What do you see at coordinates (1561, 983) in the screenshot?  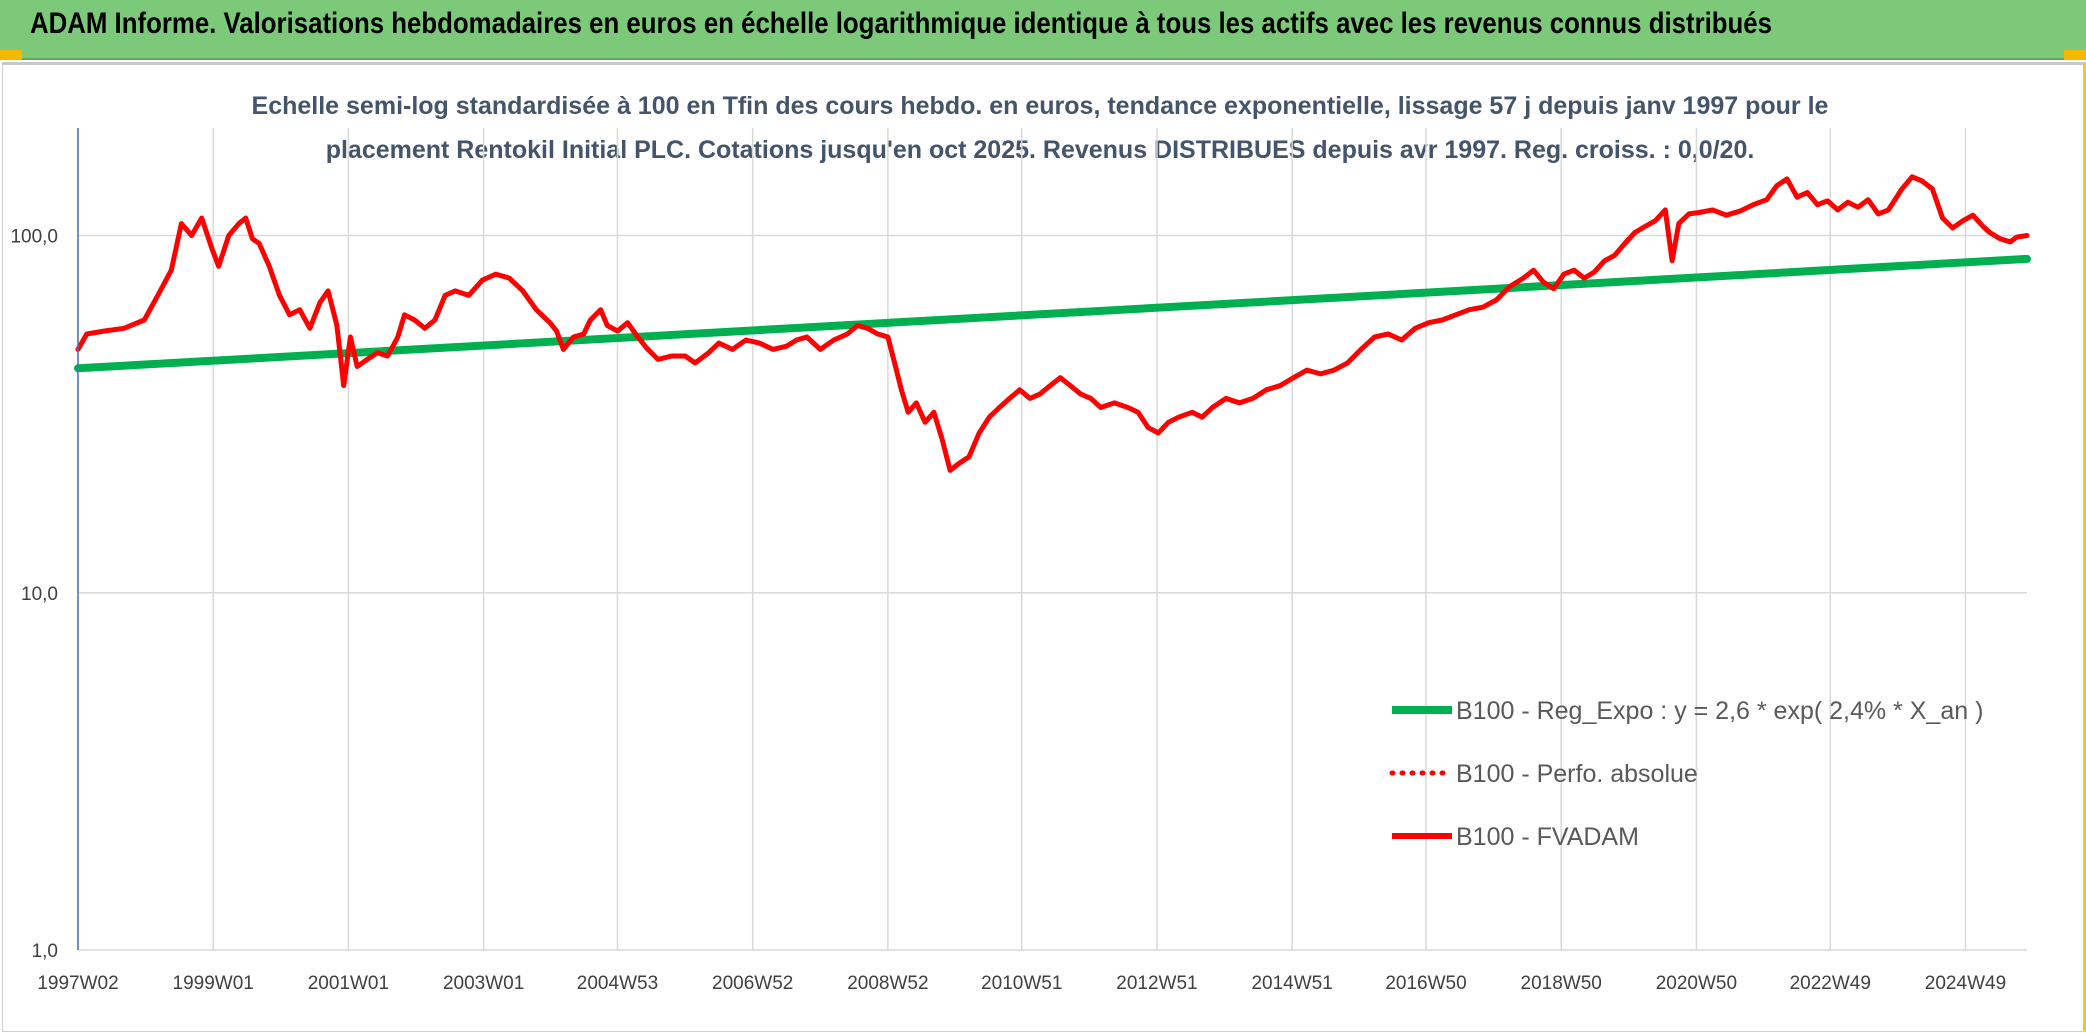 I see `x-tick-label-11: 2018W50` at bounding box center [1561, 983].